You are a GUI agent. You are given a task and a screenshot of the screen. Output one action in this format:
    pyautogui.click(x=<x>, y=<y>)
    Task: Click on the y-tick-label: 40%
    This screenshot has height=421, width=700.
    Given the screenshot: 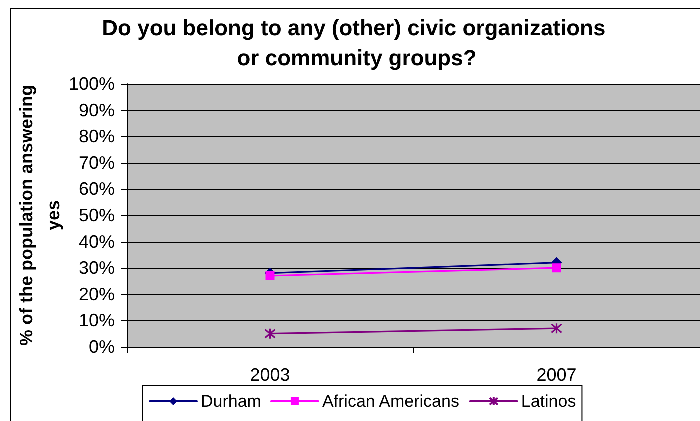 What is the action you would take?
    pyautogui.click(x=96, y=242)
    